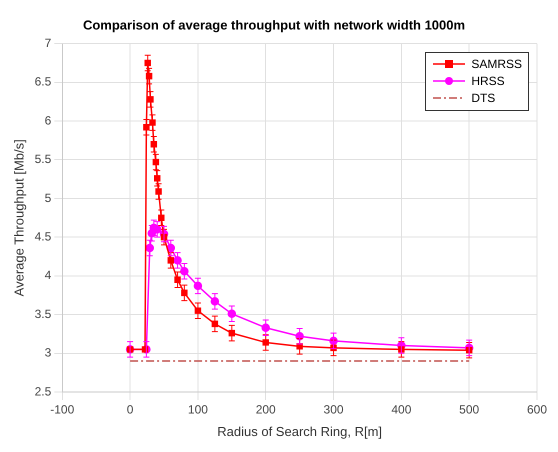 This screenshot has height=452, width=558. I want to click on x-tick-label: 200, so click(266, 409).